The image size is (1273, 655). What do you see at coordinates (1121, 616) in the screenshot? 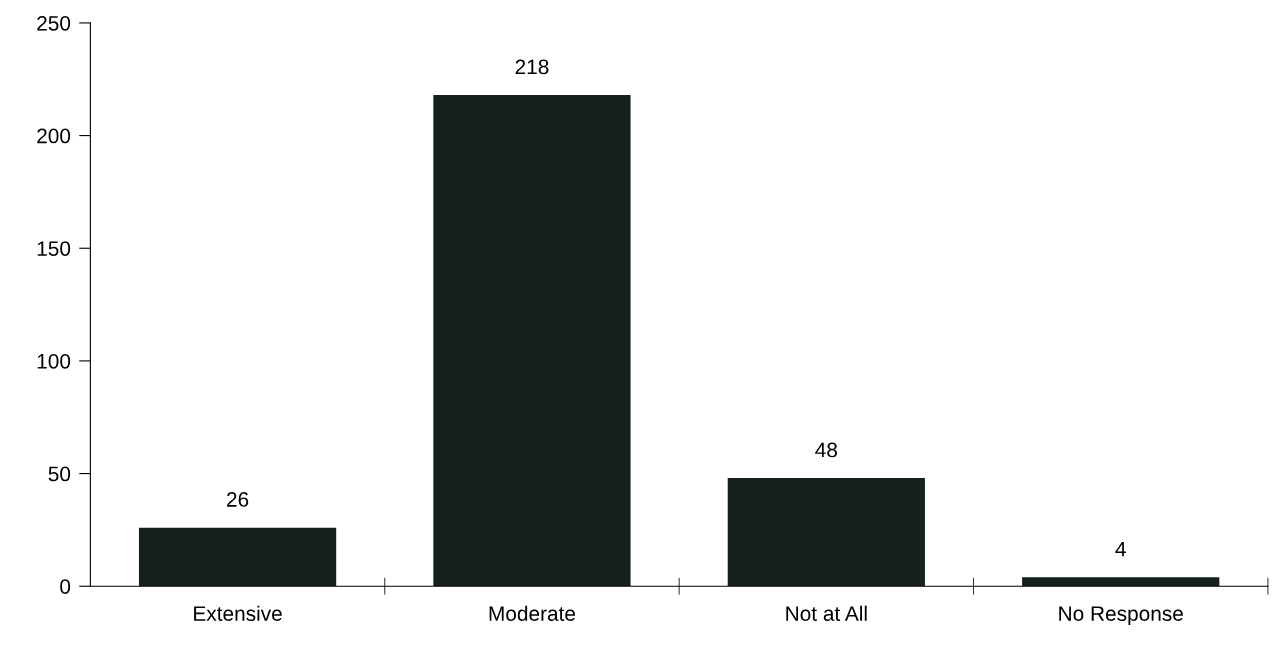
I see `x-tick-label: No Response` at bounding box center [1121, 616].